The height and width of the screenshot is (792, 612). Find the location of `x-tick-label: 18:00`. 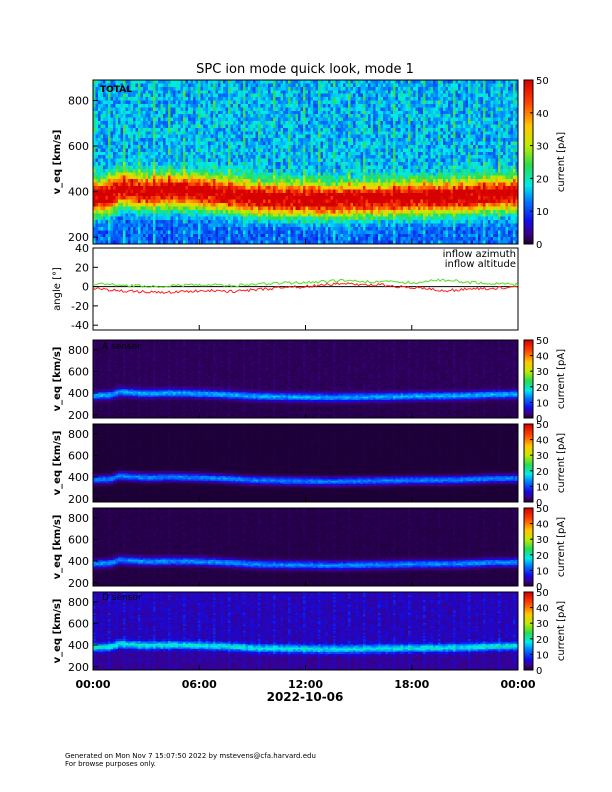

x-tick-label: 18:00 is located at coordinates (411, 684).